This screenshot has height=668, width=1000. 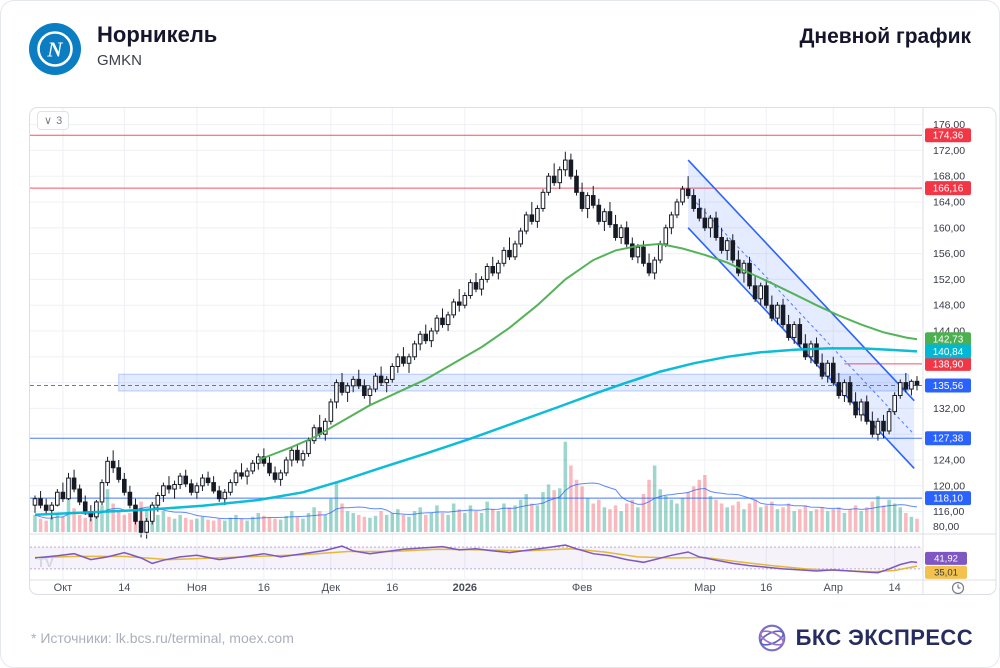 What do you see at coordinates (48, 121) in the screenshot?
I see `chevron-down-icon: ∨` at bounding box center [48, 121].